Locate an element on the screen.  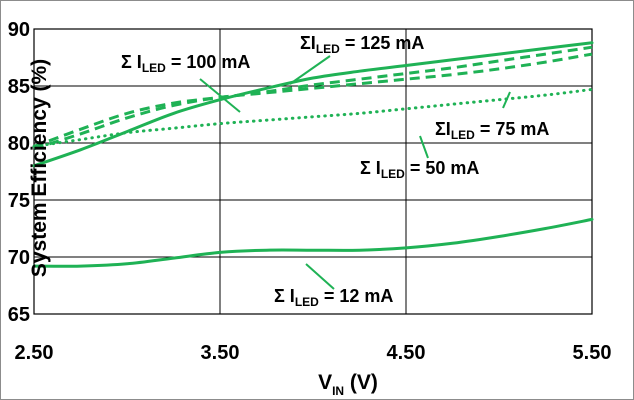
leader-100ma is located at coordinates (220, 95).